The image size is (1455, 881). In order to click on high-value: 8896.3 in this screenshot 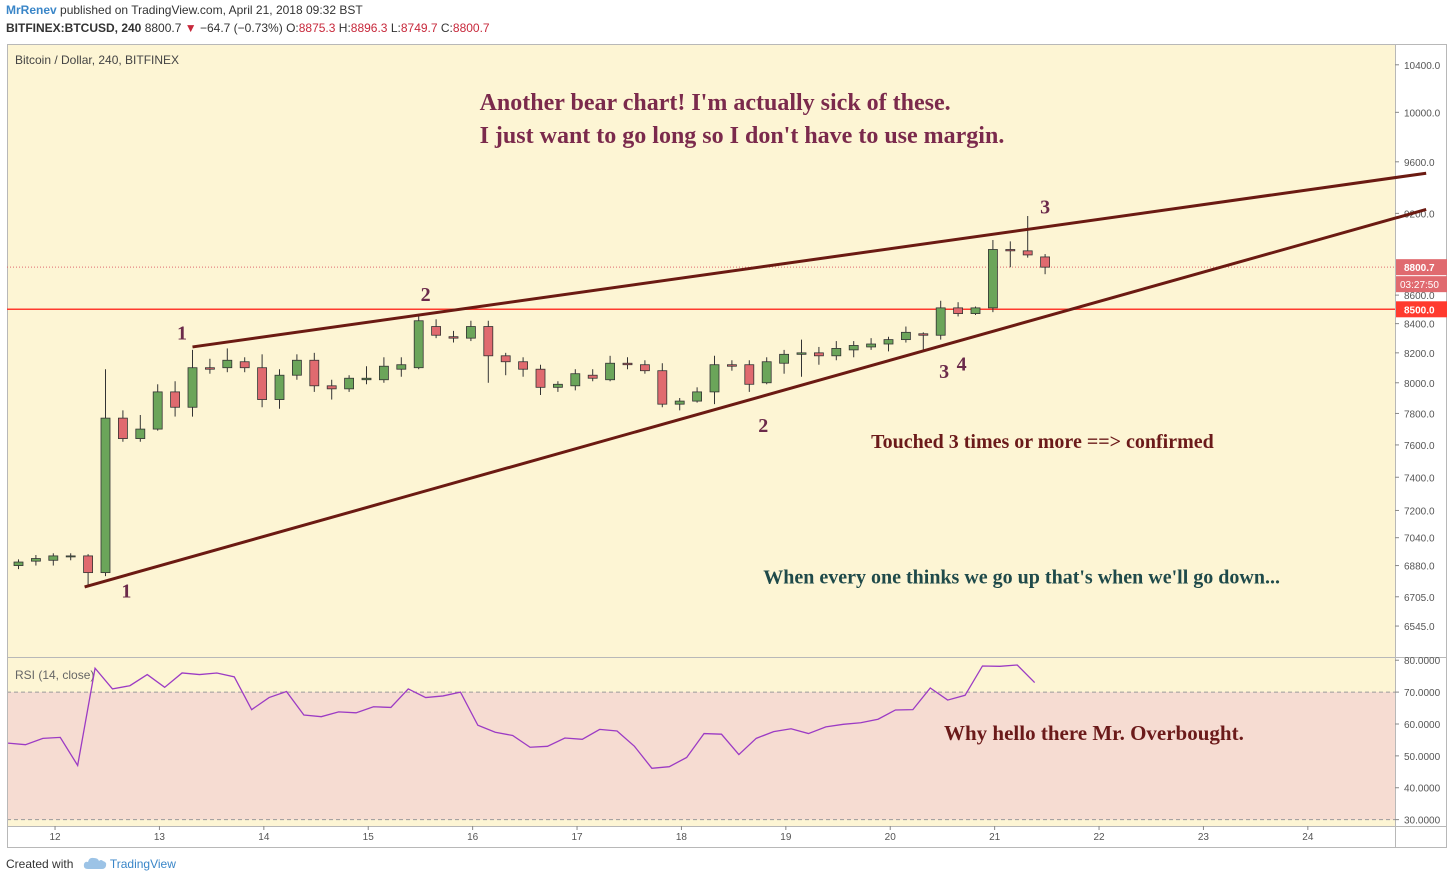, I will do `click(369, 28)`.